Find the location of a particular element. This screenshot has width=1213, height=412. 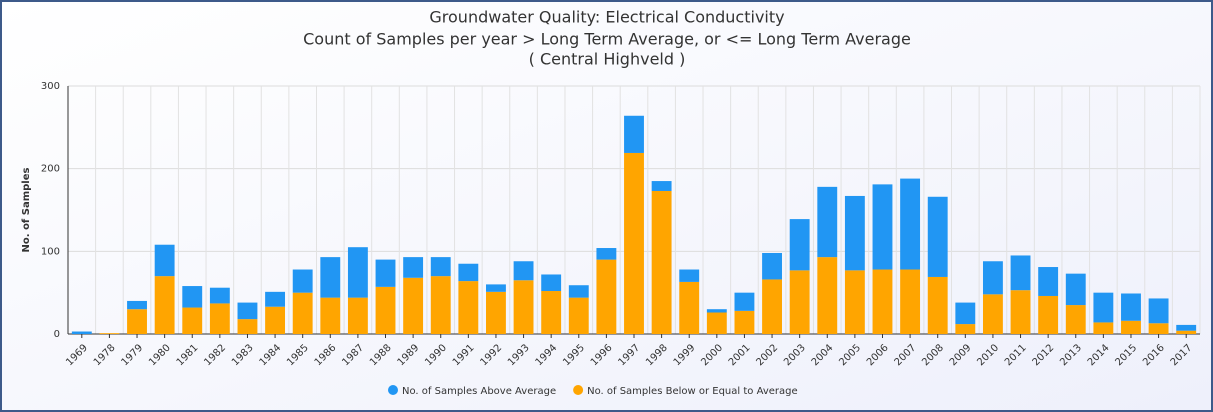

y-tick-label: 0 is located at coordinates (57, 334).